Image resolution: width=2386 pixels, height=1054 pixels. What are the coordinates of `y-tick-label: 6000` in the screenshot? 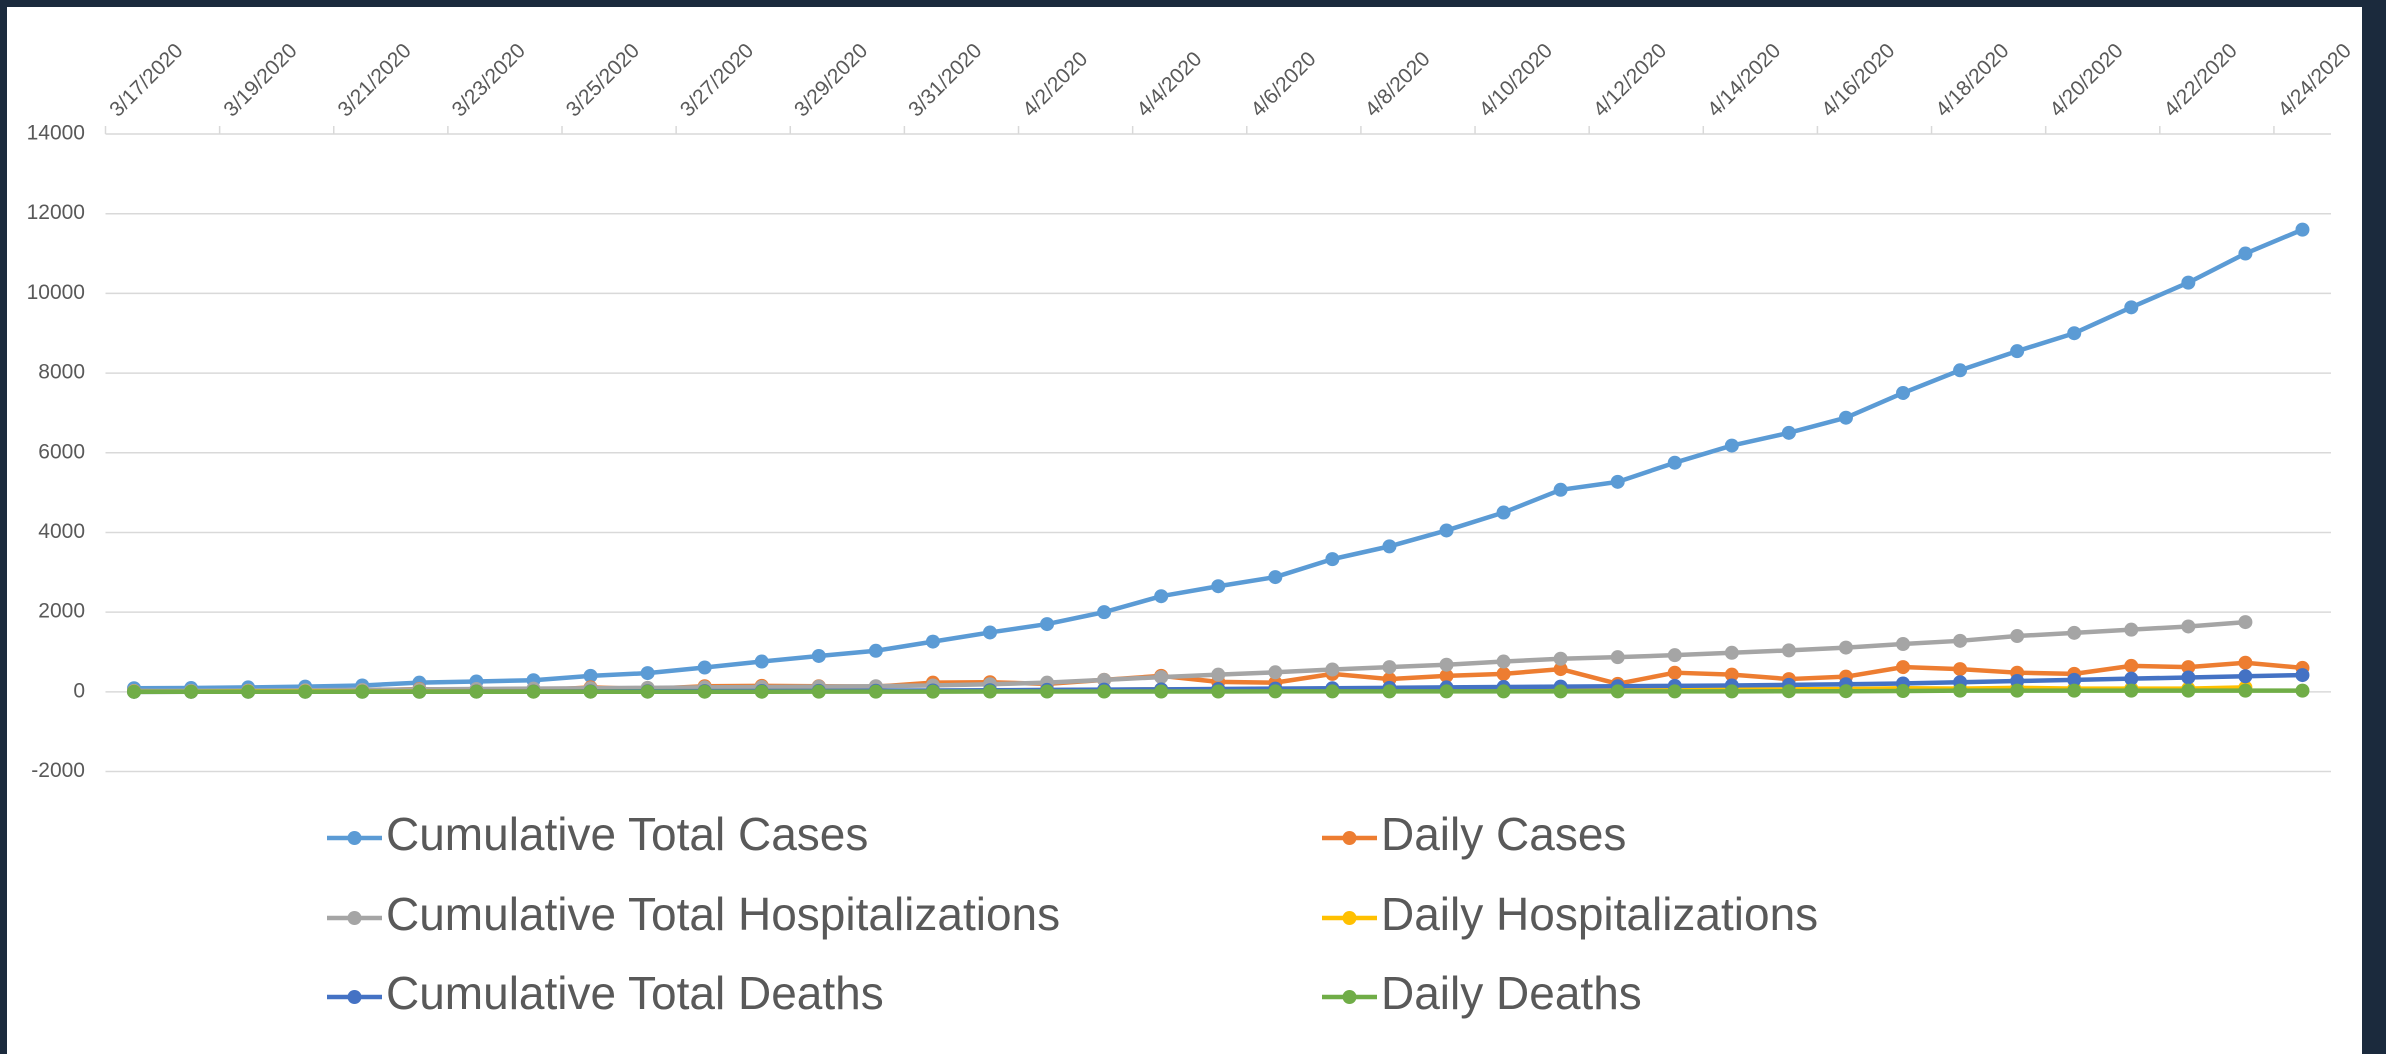 It's located at (61, 451).